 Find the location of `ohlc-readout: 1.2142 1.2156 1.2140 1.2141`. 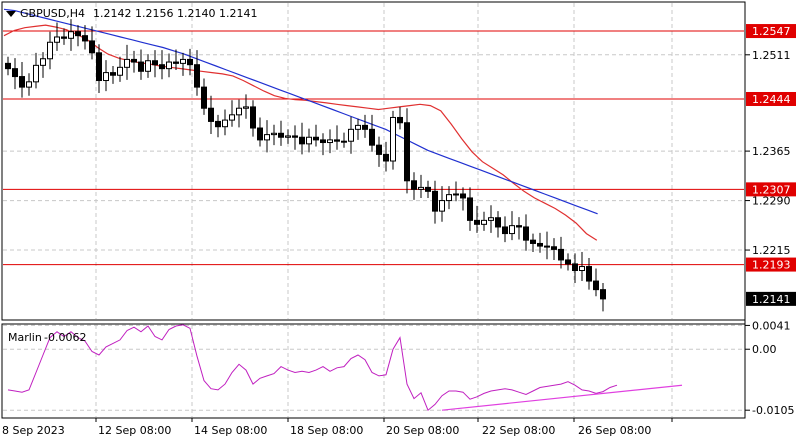

ohlc-readout: 1.2142 1.2156 1.2140 1.2141 is located at coordinates (175, 13).